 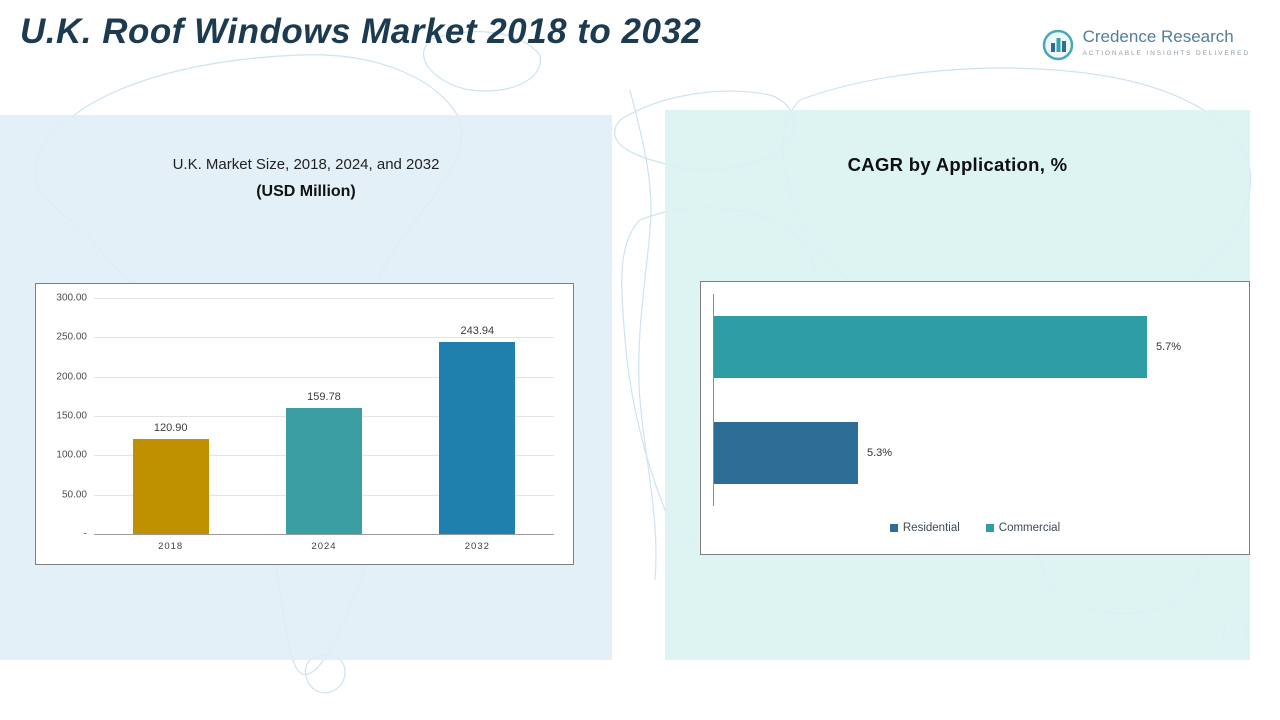 I want to click on market-size-title-line1: U.K. Market Size, 2018, 2024, and 2032, so click(x=306, y=164).